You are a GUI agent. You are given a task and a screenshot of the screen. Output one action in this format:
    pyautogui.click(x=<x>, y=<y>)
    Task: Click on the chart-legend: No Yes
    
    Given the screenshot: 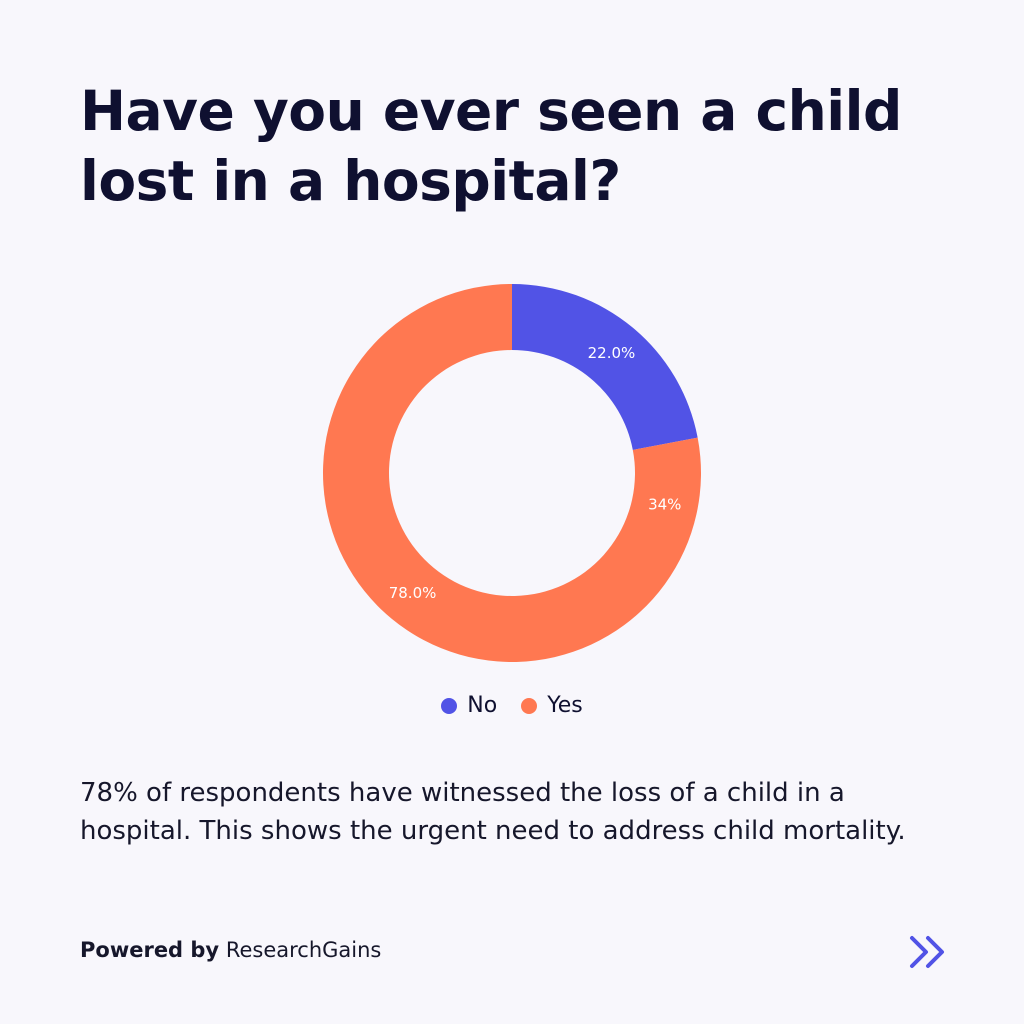 What is the action you would take?
    pyautogui.click(x=512, y=705)
    